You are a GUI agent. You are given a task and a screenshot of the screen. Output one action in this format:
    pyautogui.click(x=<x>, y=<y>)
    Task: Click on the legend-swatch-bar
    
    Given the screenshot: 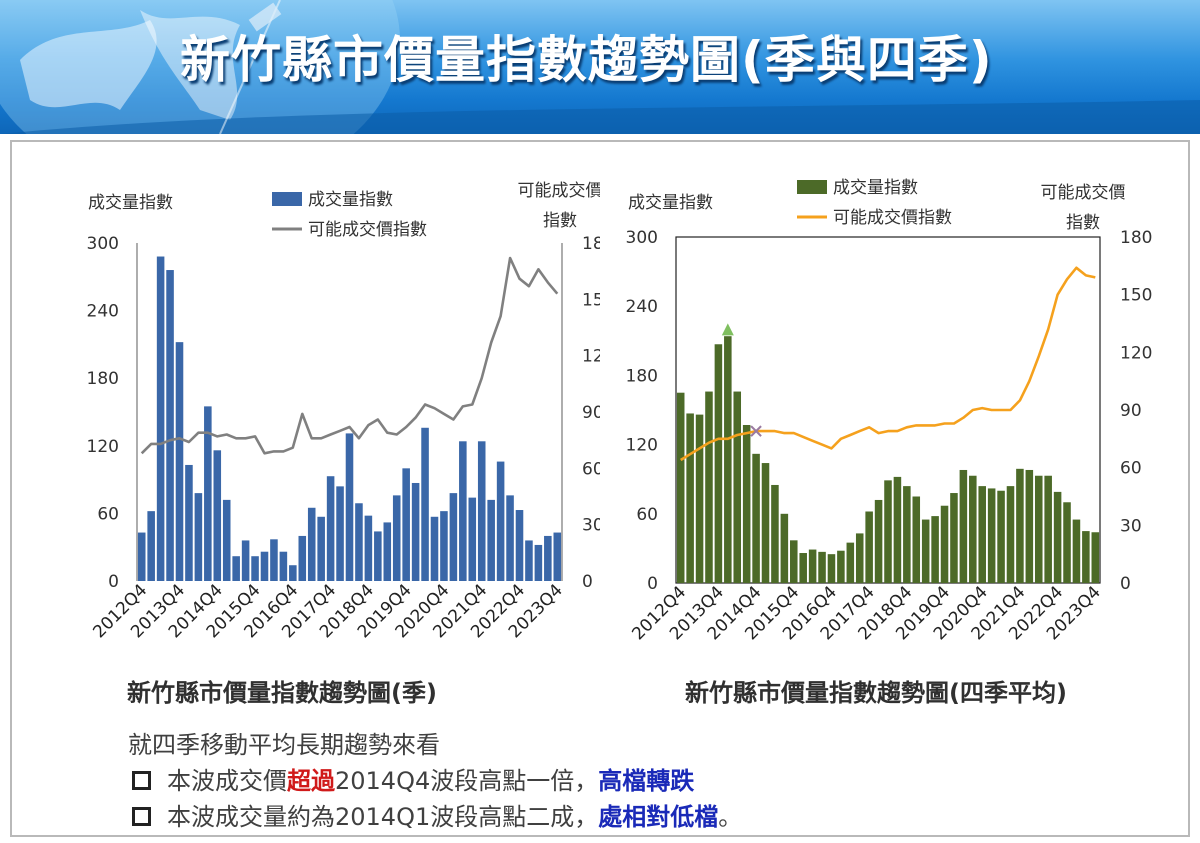 What is the action you would take?
    pyautogui.click(x=812, y=187)
    